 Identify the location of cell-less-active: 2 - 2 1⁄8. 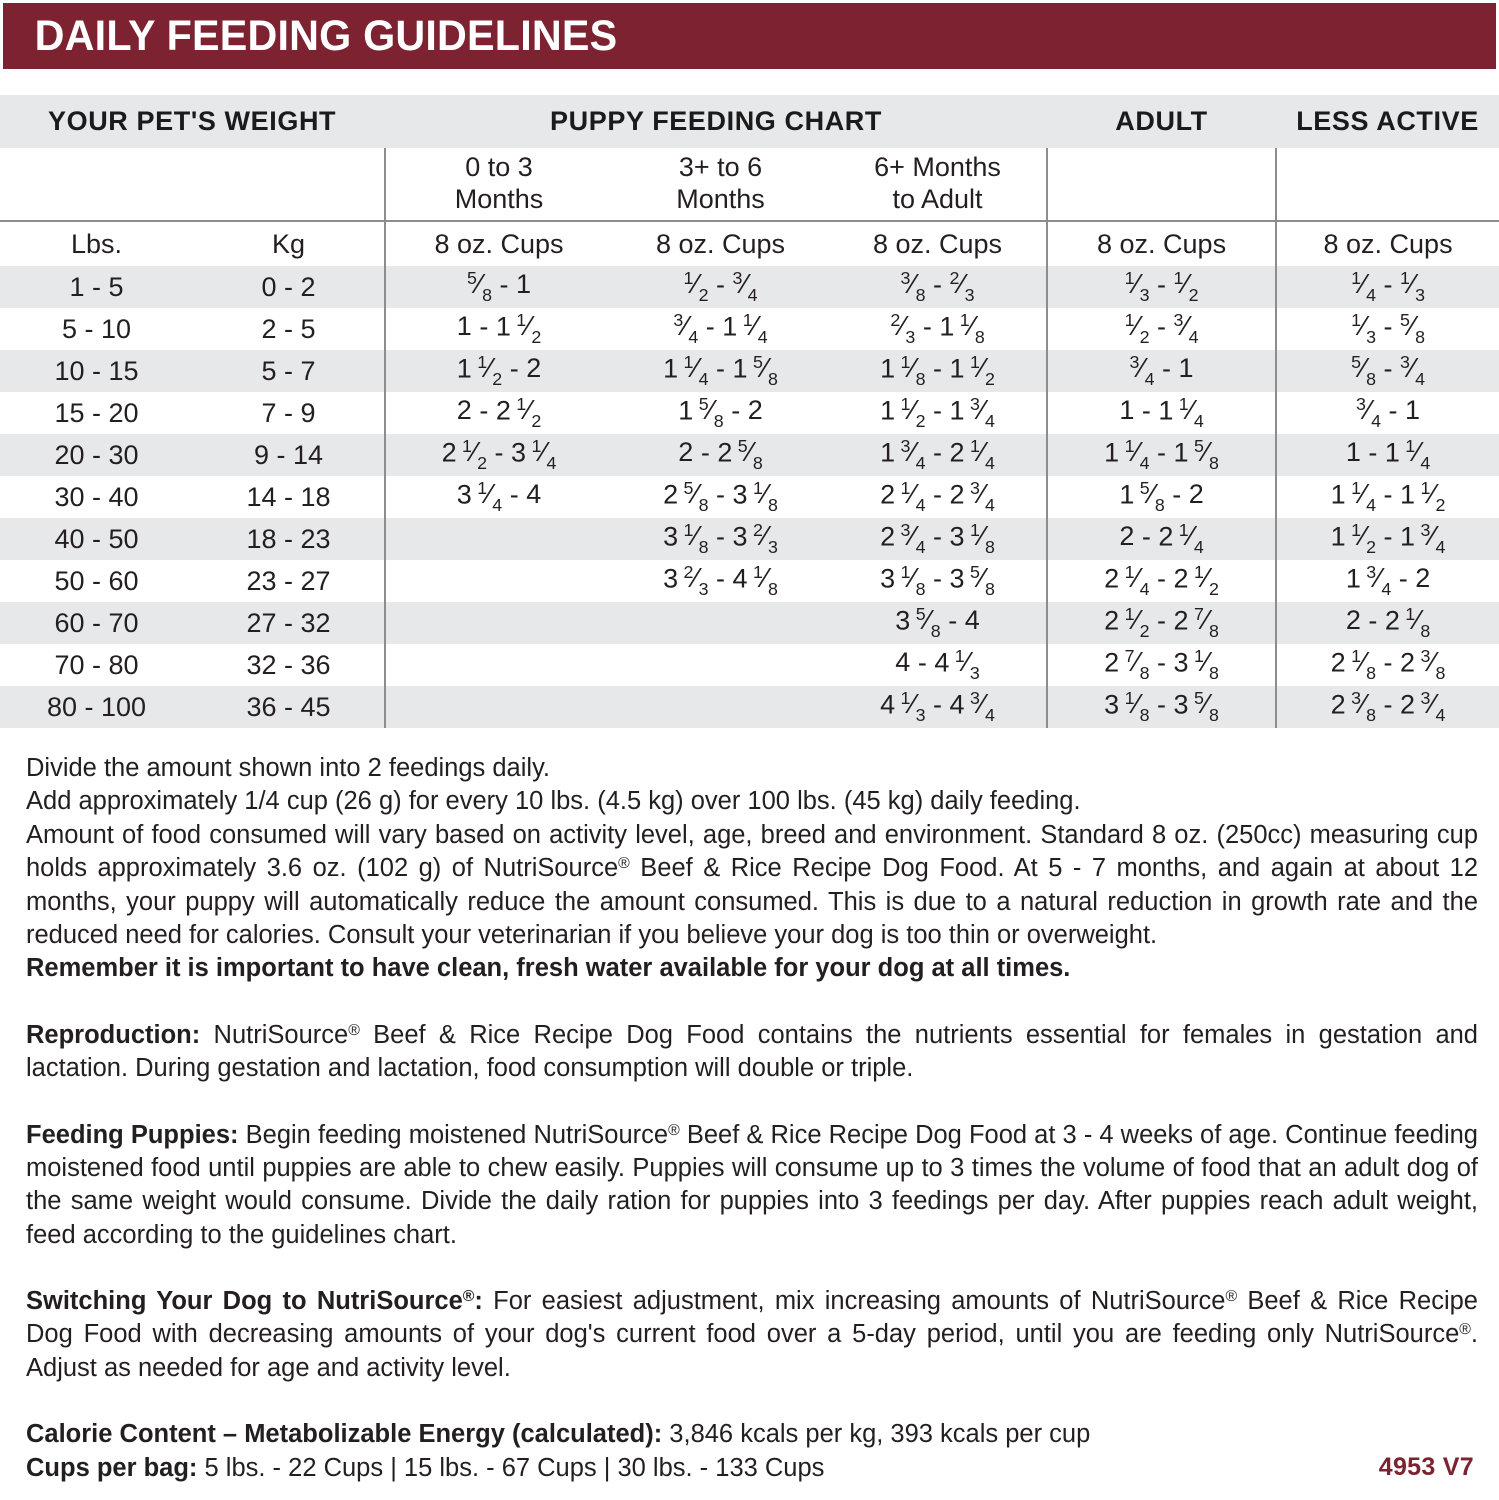
(1387, 623).